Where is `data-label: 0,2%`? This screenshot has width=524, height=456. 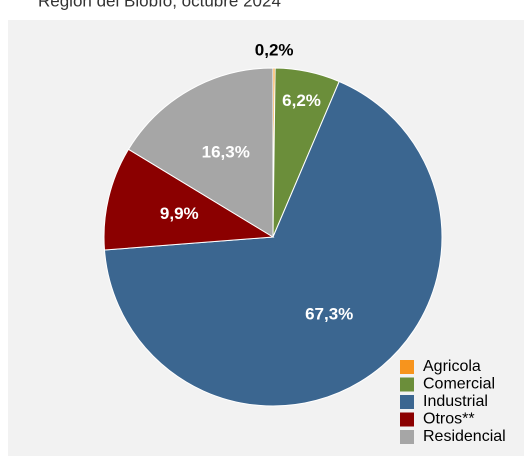 data-label: 0,2% is located at coordinates (274, 50).